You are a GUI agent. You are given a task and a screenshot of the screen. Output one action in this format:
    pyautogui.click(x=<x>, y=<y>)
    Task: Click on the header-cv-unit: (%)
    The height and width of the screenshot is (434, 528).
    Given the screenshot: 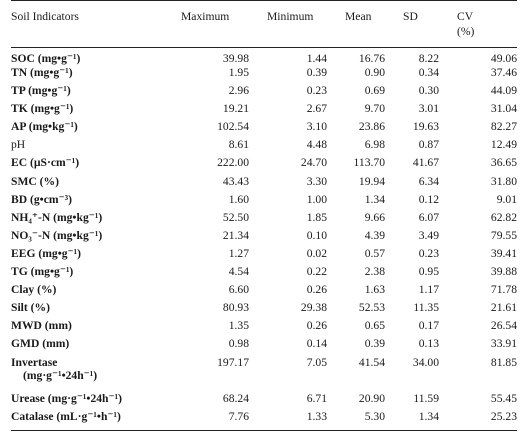 What is the action you would take?
    pyautogui.click(x=466, y=31)
    